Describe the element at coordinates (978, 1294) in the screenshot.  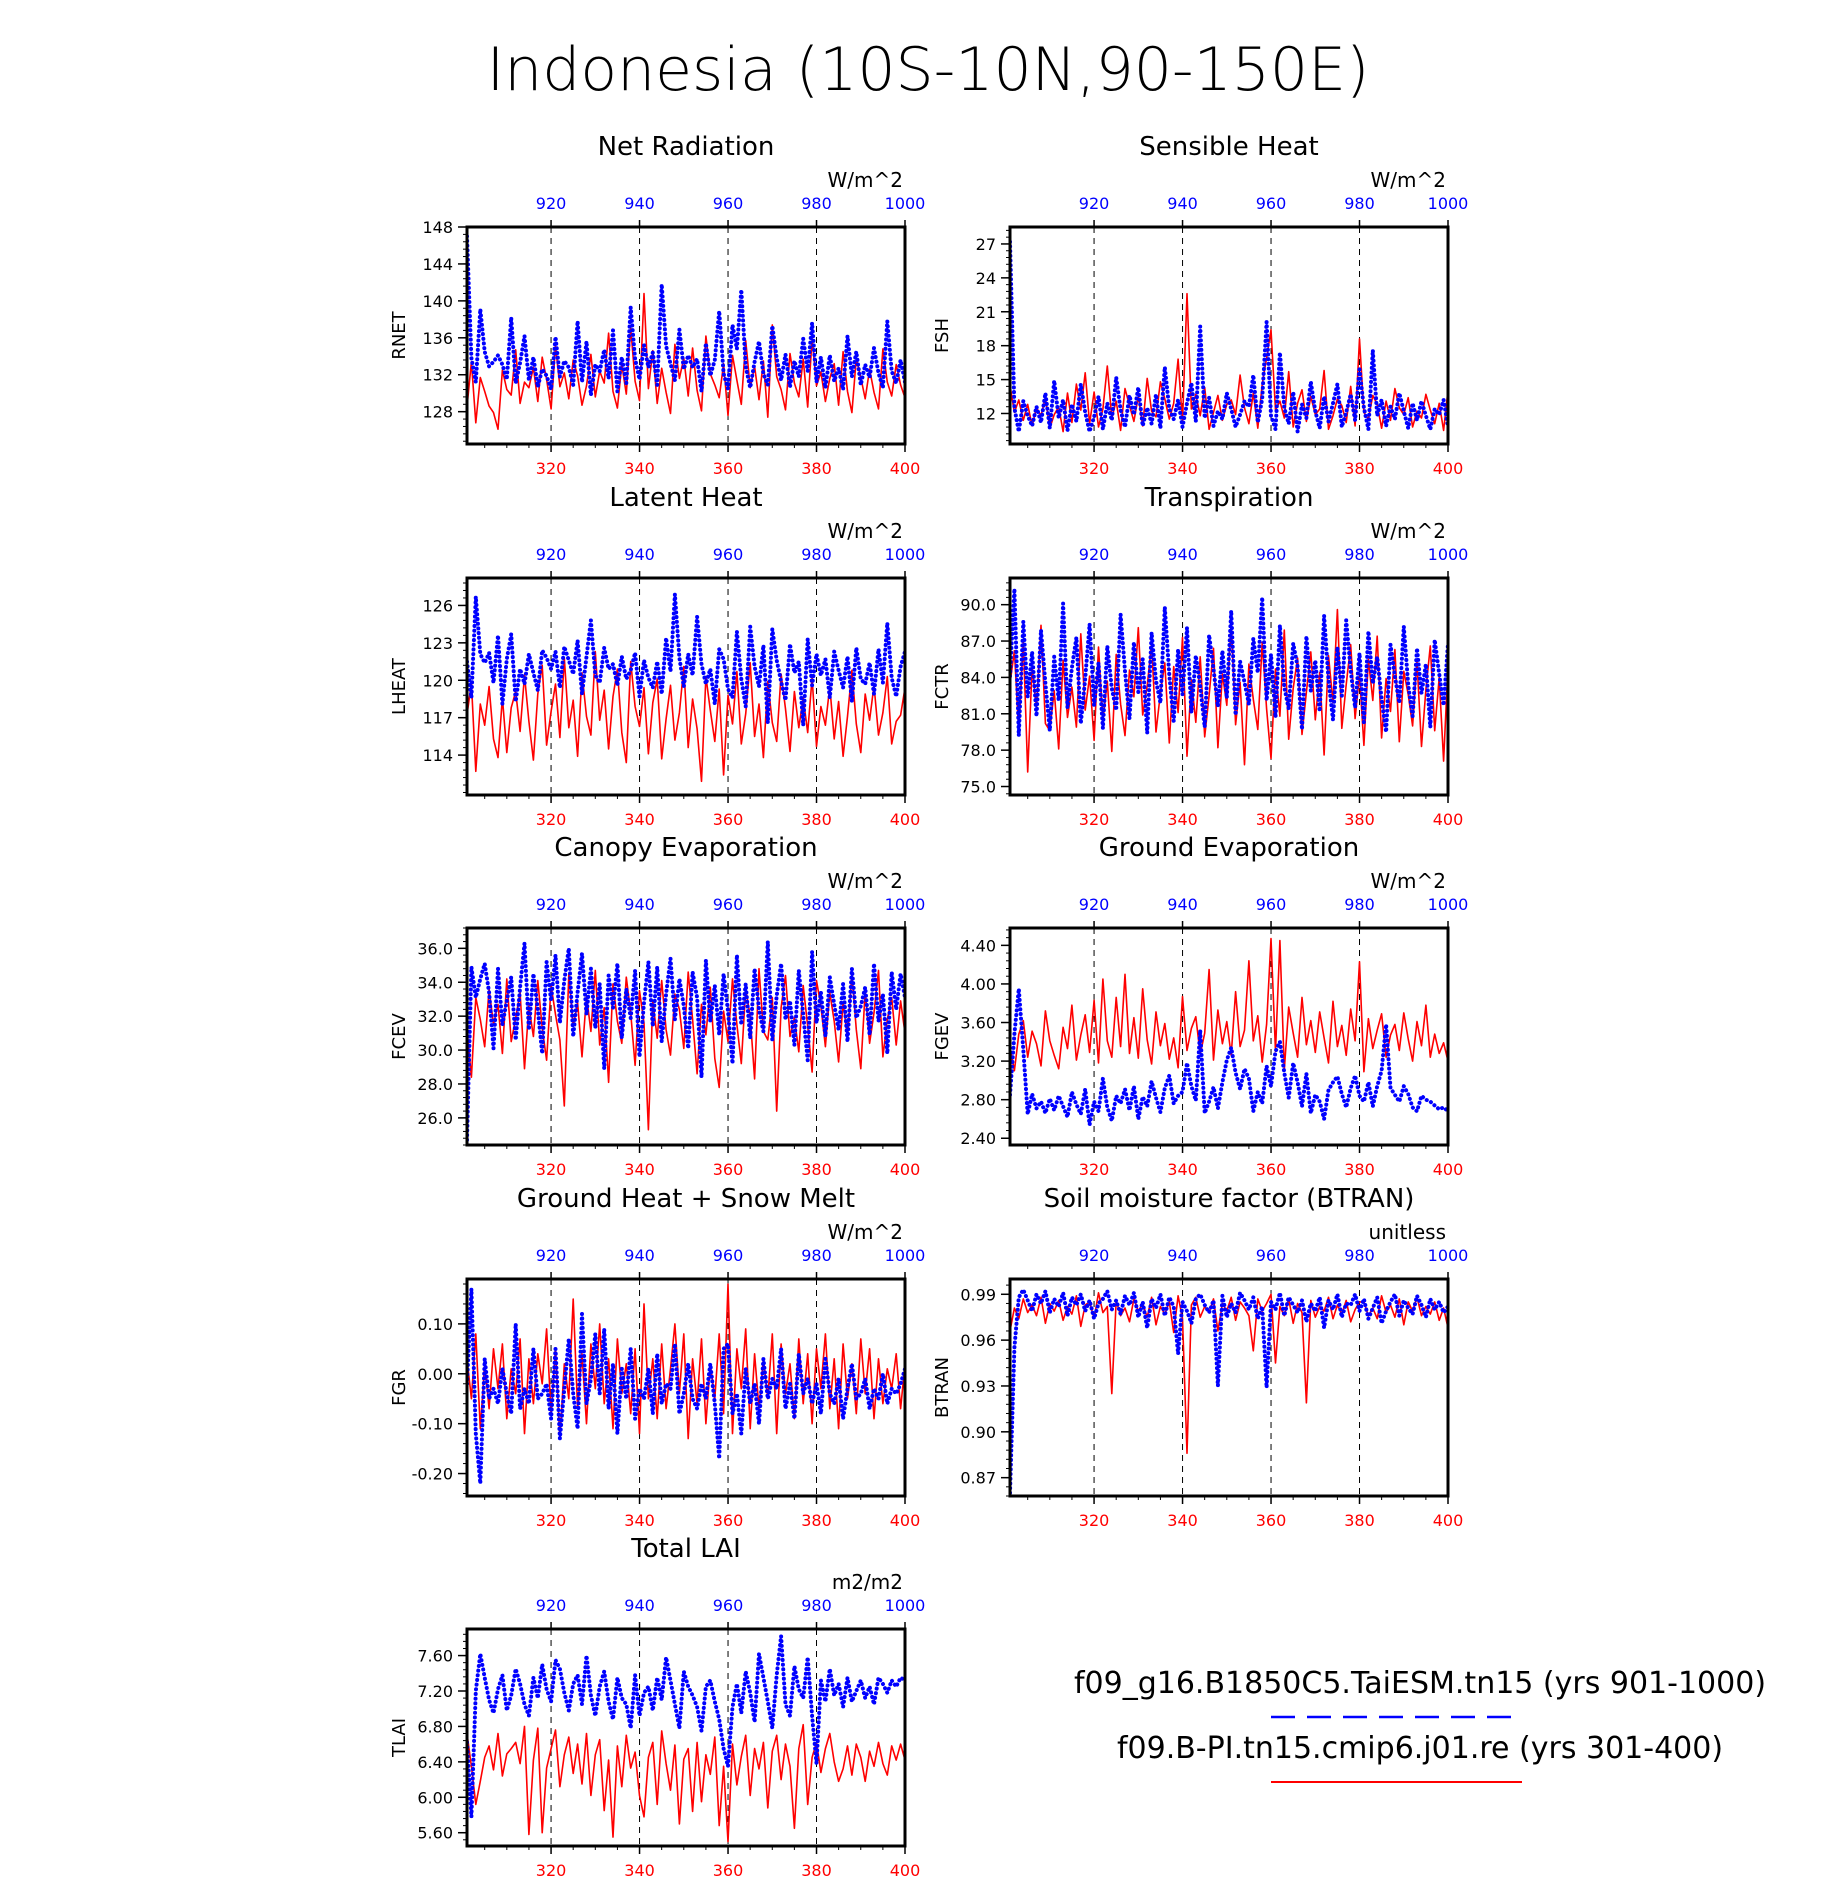
I see `y-tick-label: 0.99` at that location.